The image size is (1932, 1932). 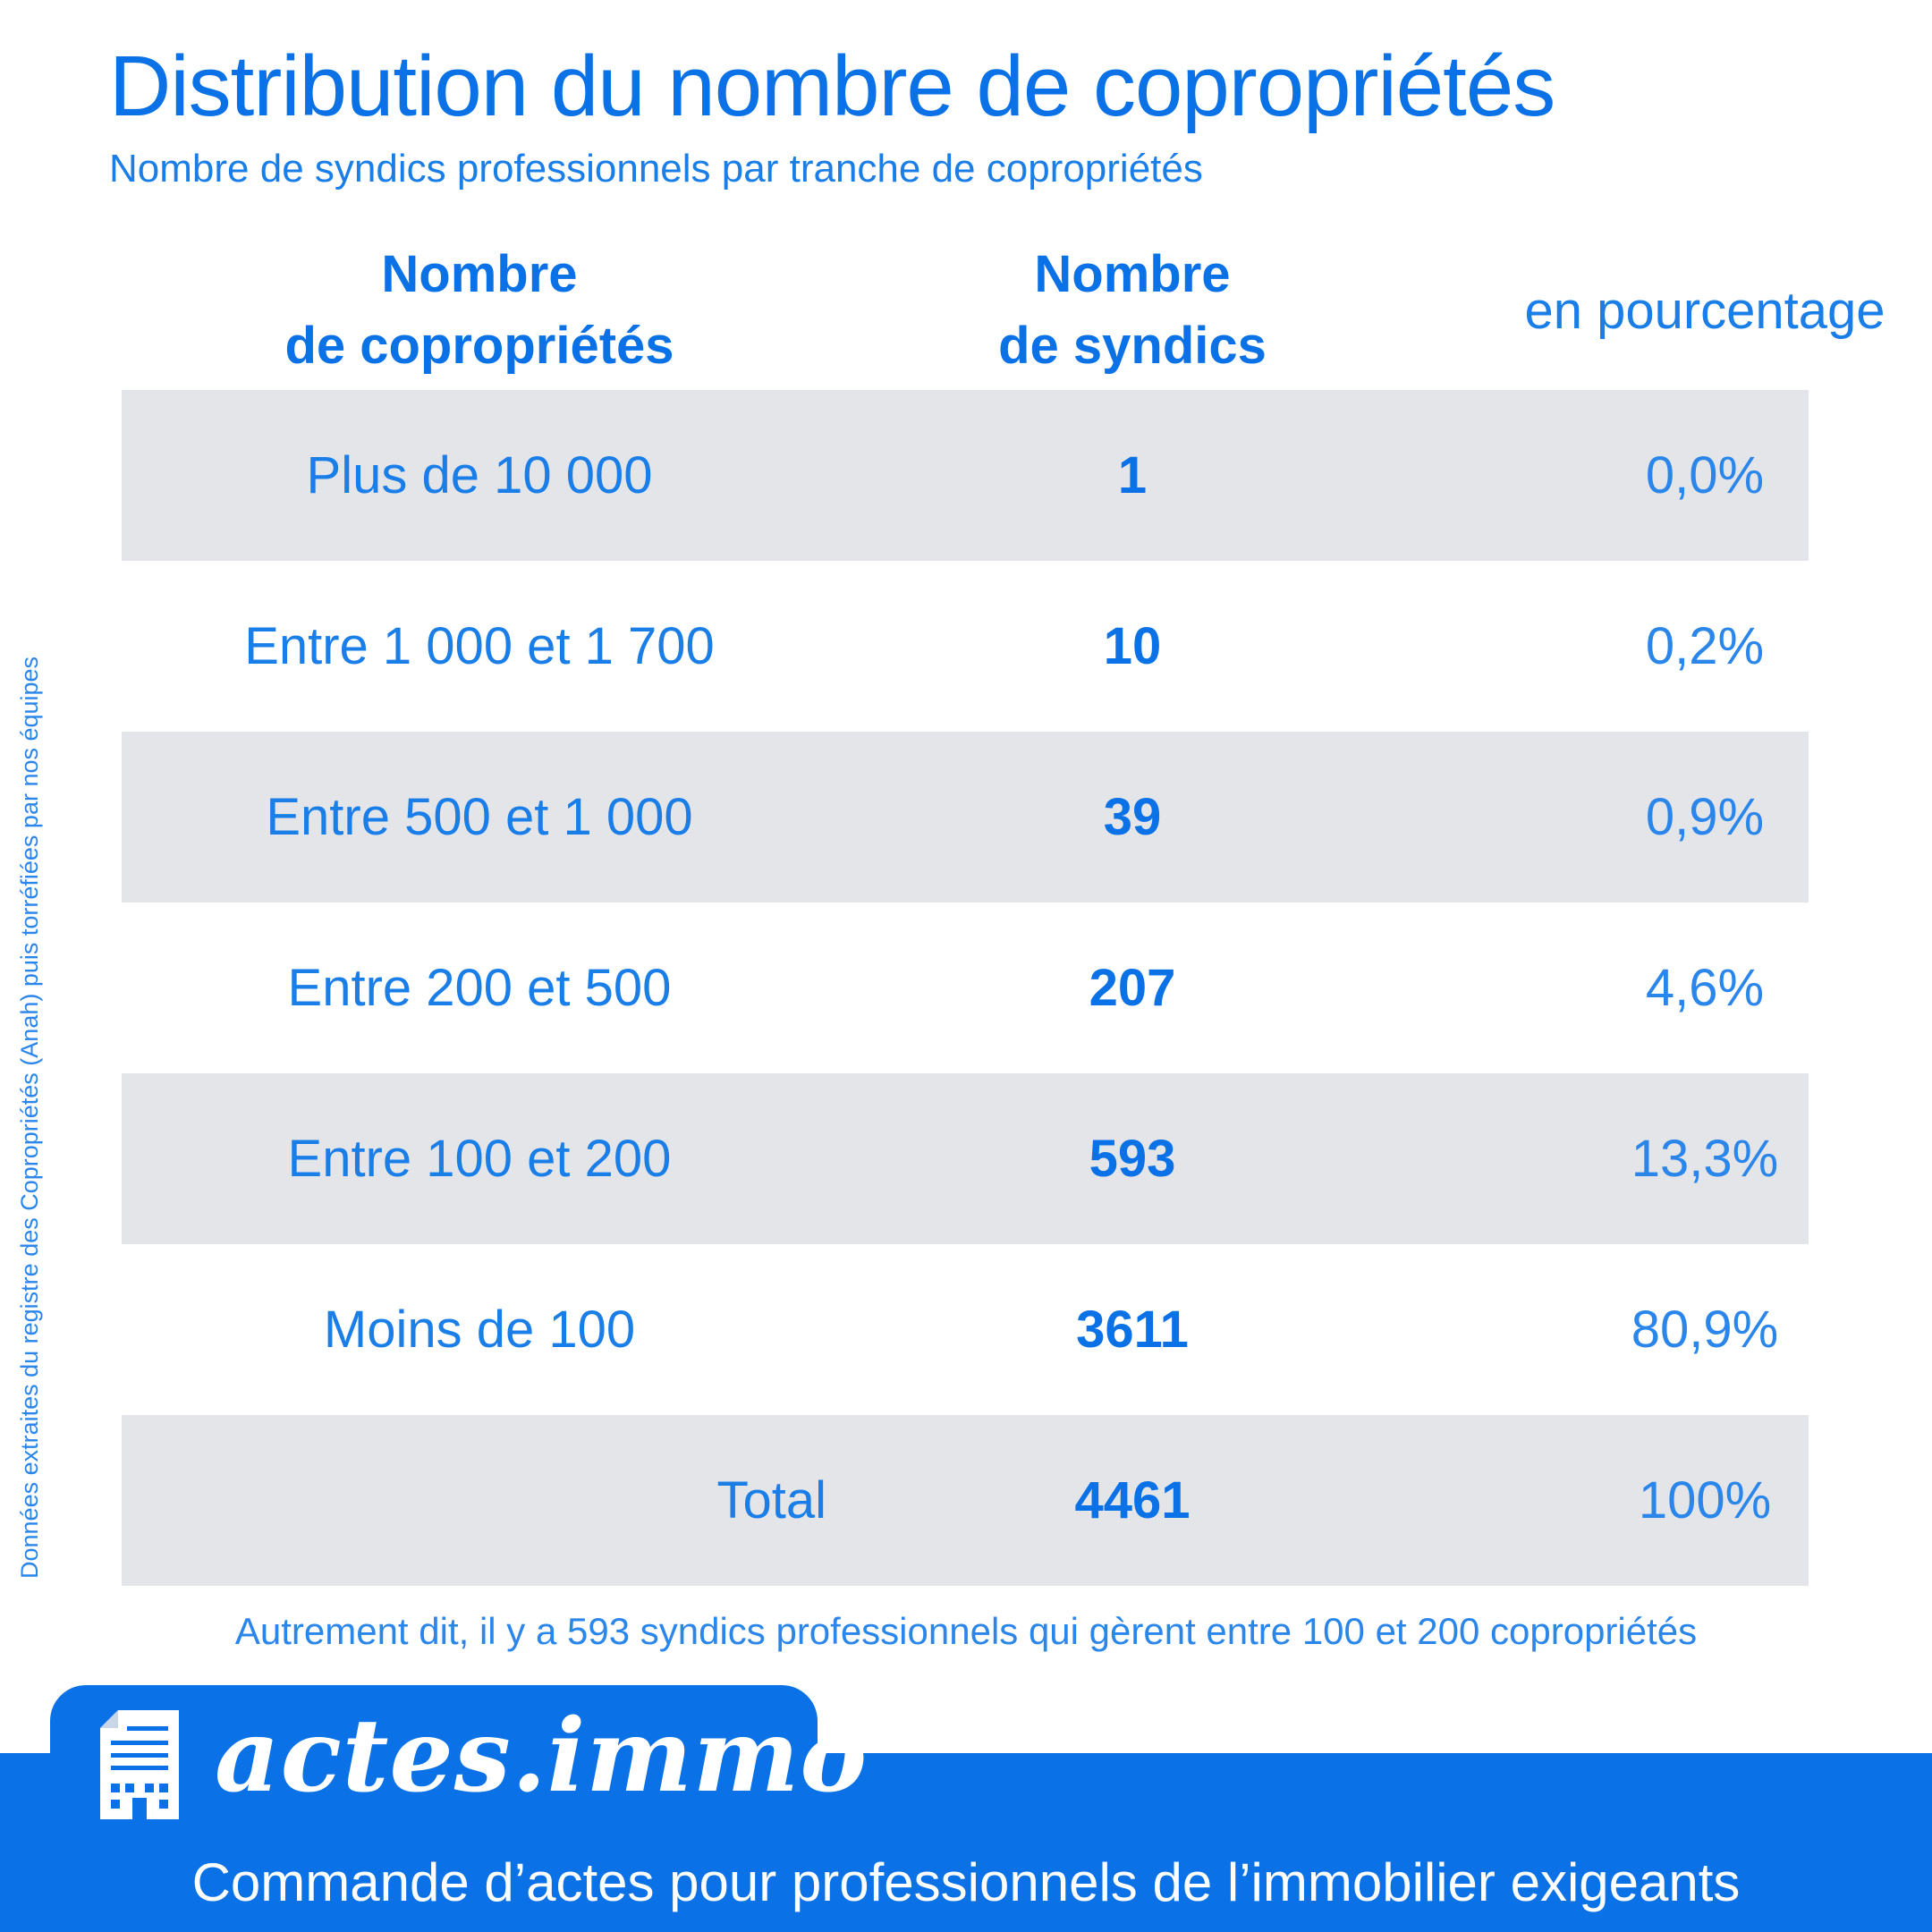 What do you see at coordinates (479, 1330) in the screenshot?
I see `range-cell: Moins de 100` at bounding box center [479, 1330].